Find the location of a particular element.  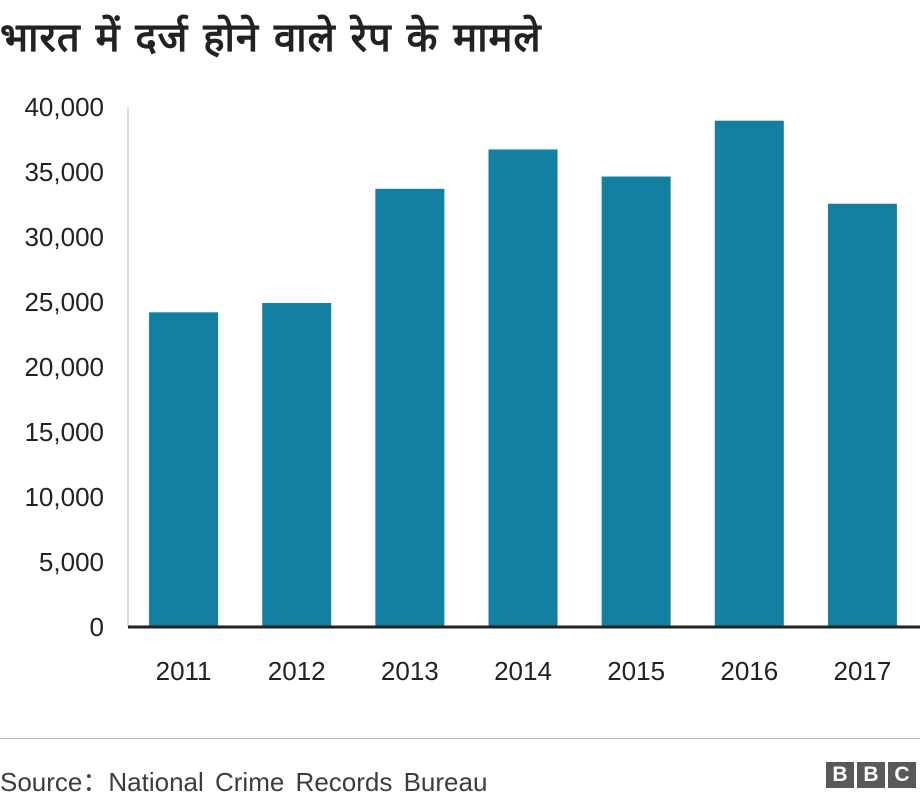

source-note: Source：National Crime Records Bureau is located at coordinates (244, 782).